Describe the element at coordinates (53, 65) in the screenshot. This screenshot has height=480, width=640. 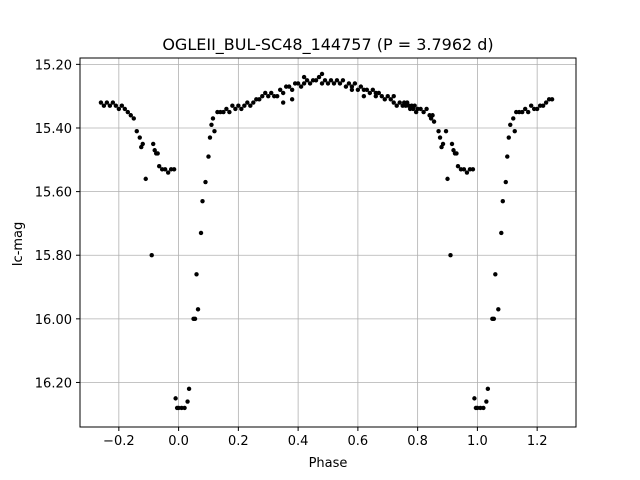
I see `y-tick-label: 15.20` at that location.